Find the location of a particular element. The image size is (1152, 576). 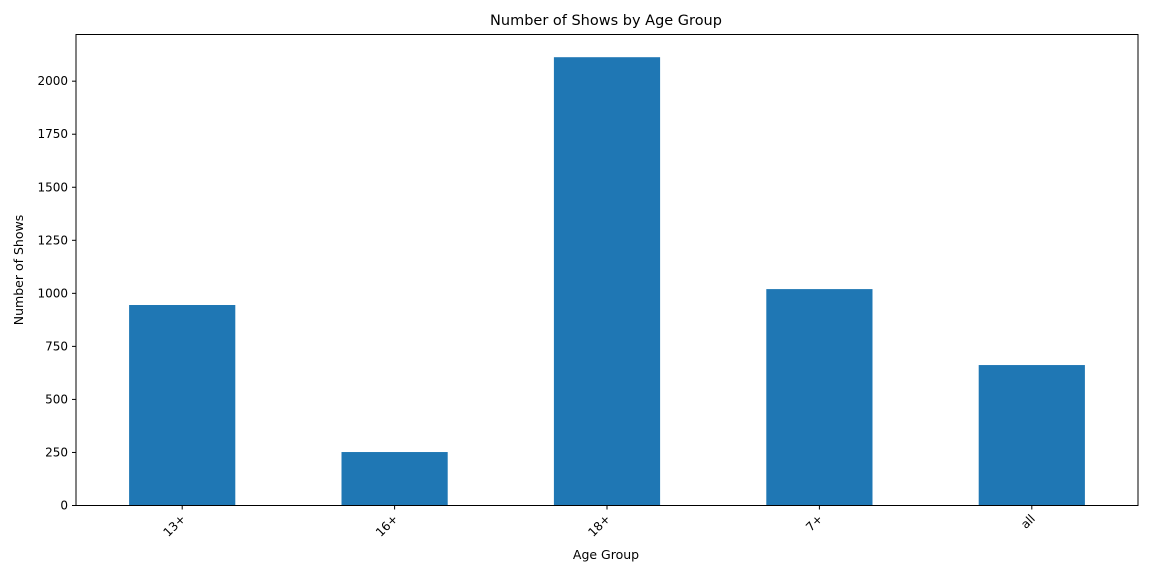

x-tick-label: 16+ is located at coordinates (387, 526).